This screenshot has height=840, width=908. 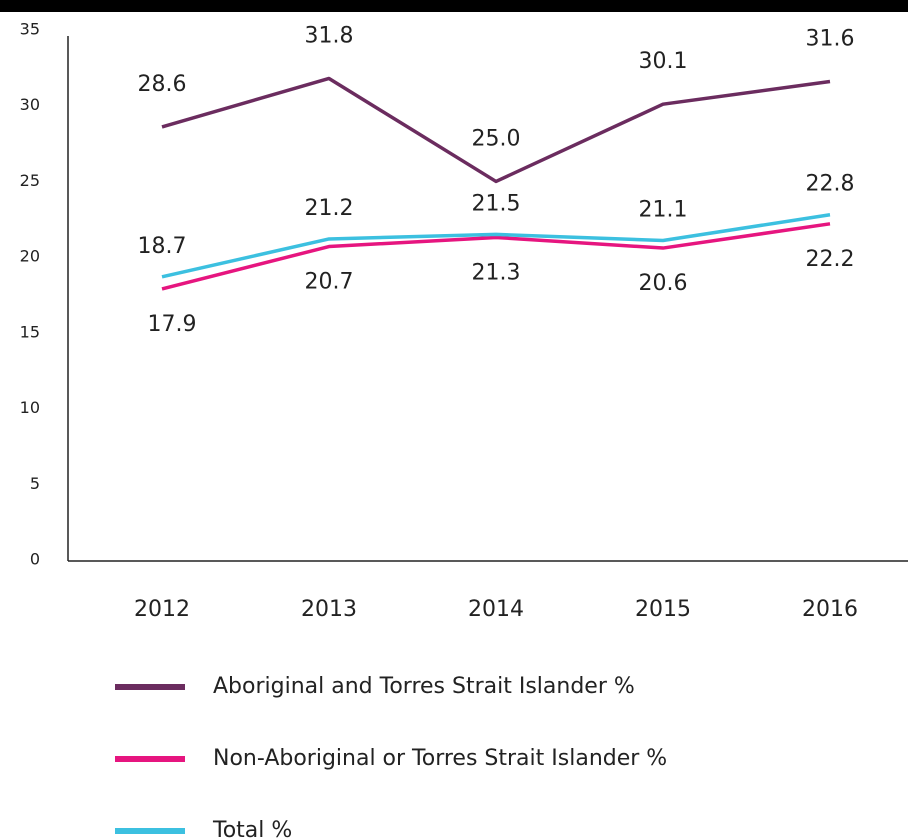 What do you see at coordinates (172, 324) in the screenshot?
I see `data-label: 17.9` at bounding box center [172, 324].